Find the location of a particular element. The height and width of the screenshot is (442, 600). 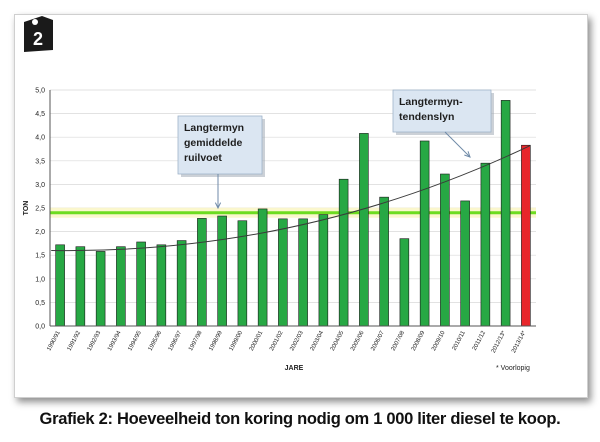

x-tick-label: 2011/12 is located at coordinates (480, 341).